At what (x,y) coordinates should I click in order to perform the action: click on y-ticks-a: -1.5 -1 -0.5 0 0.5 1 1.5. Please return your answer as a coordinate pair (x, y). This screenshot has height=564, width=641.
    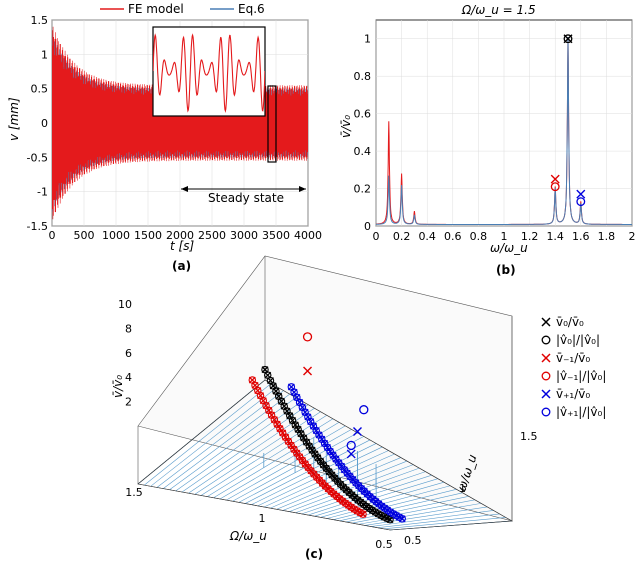
    Looking at the image, I should click on (37, 123).